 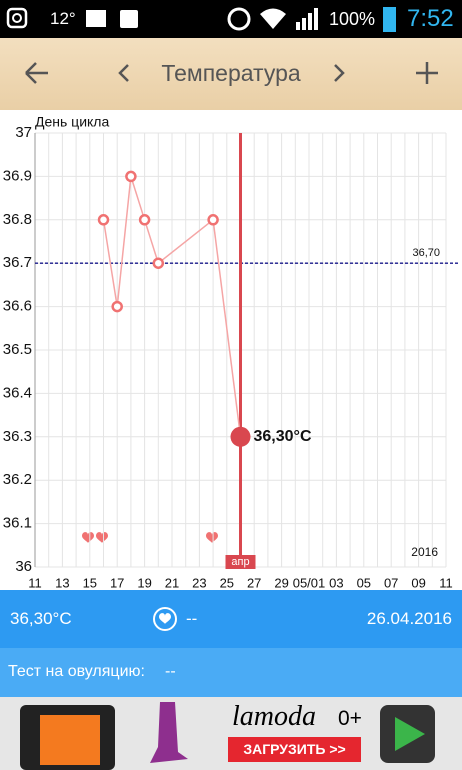 I want to click on y-tick-label: 36.3, so click(x=17, y=436).